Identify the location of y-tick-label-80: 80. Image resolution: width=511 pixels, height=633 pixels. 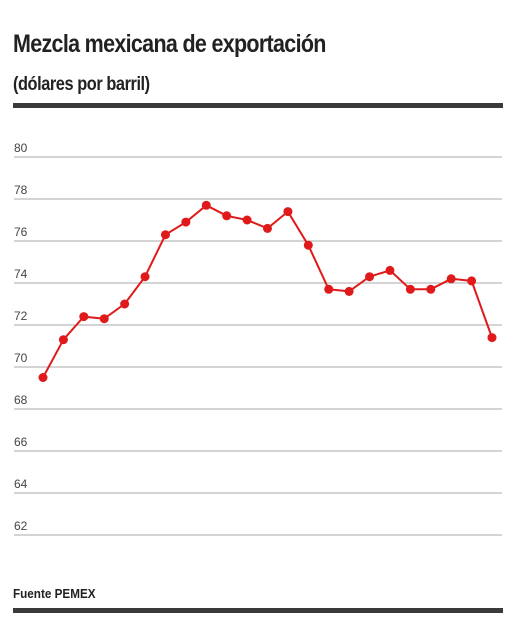
(21, 148).